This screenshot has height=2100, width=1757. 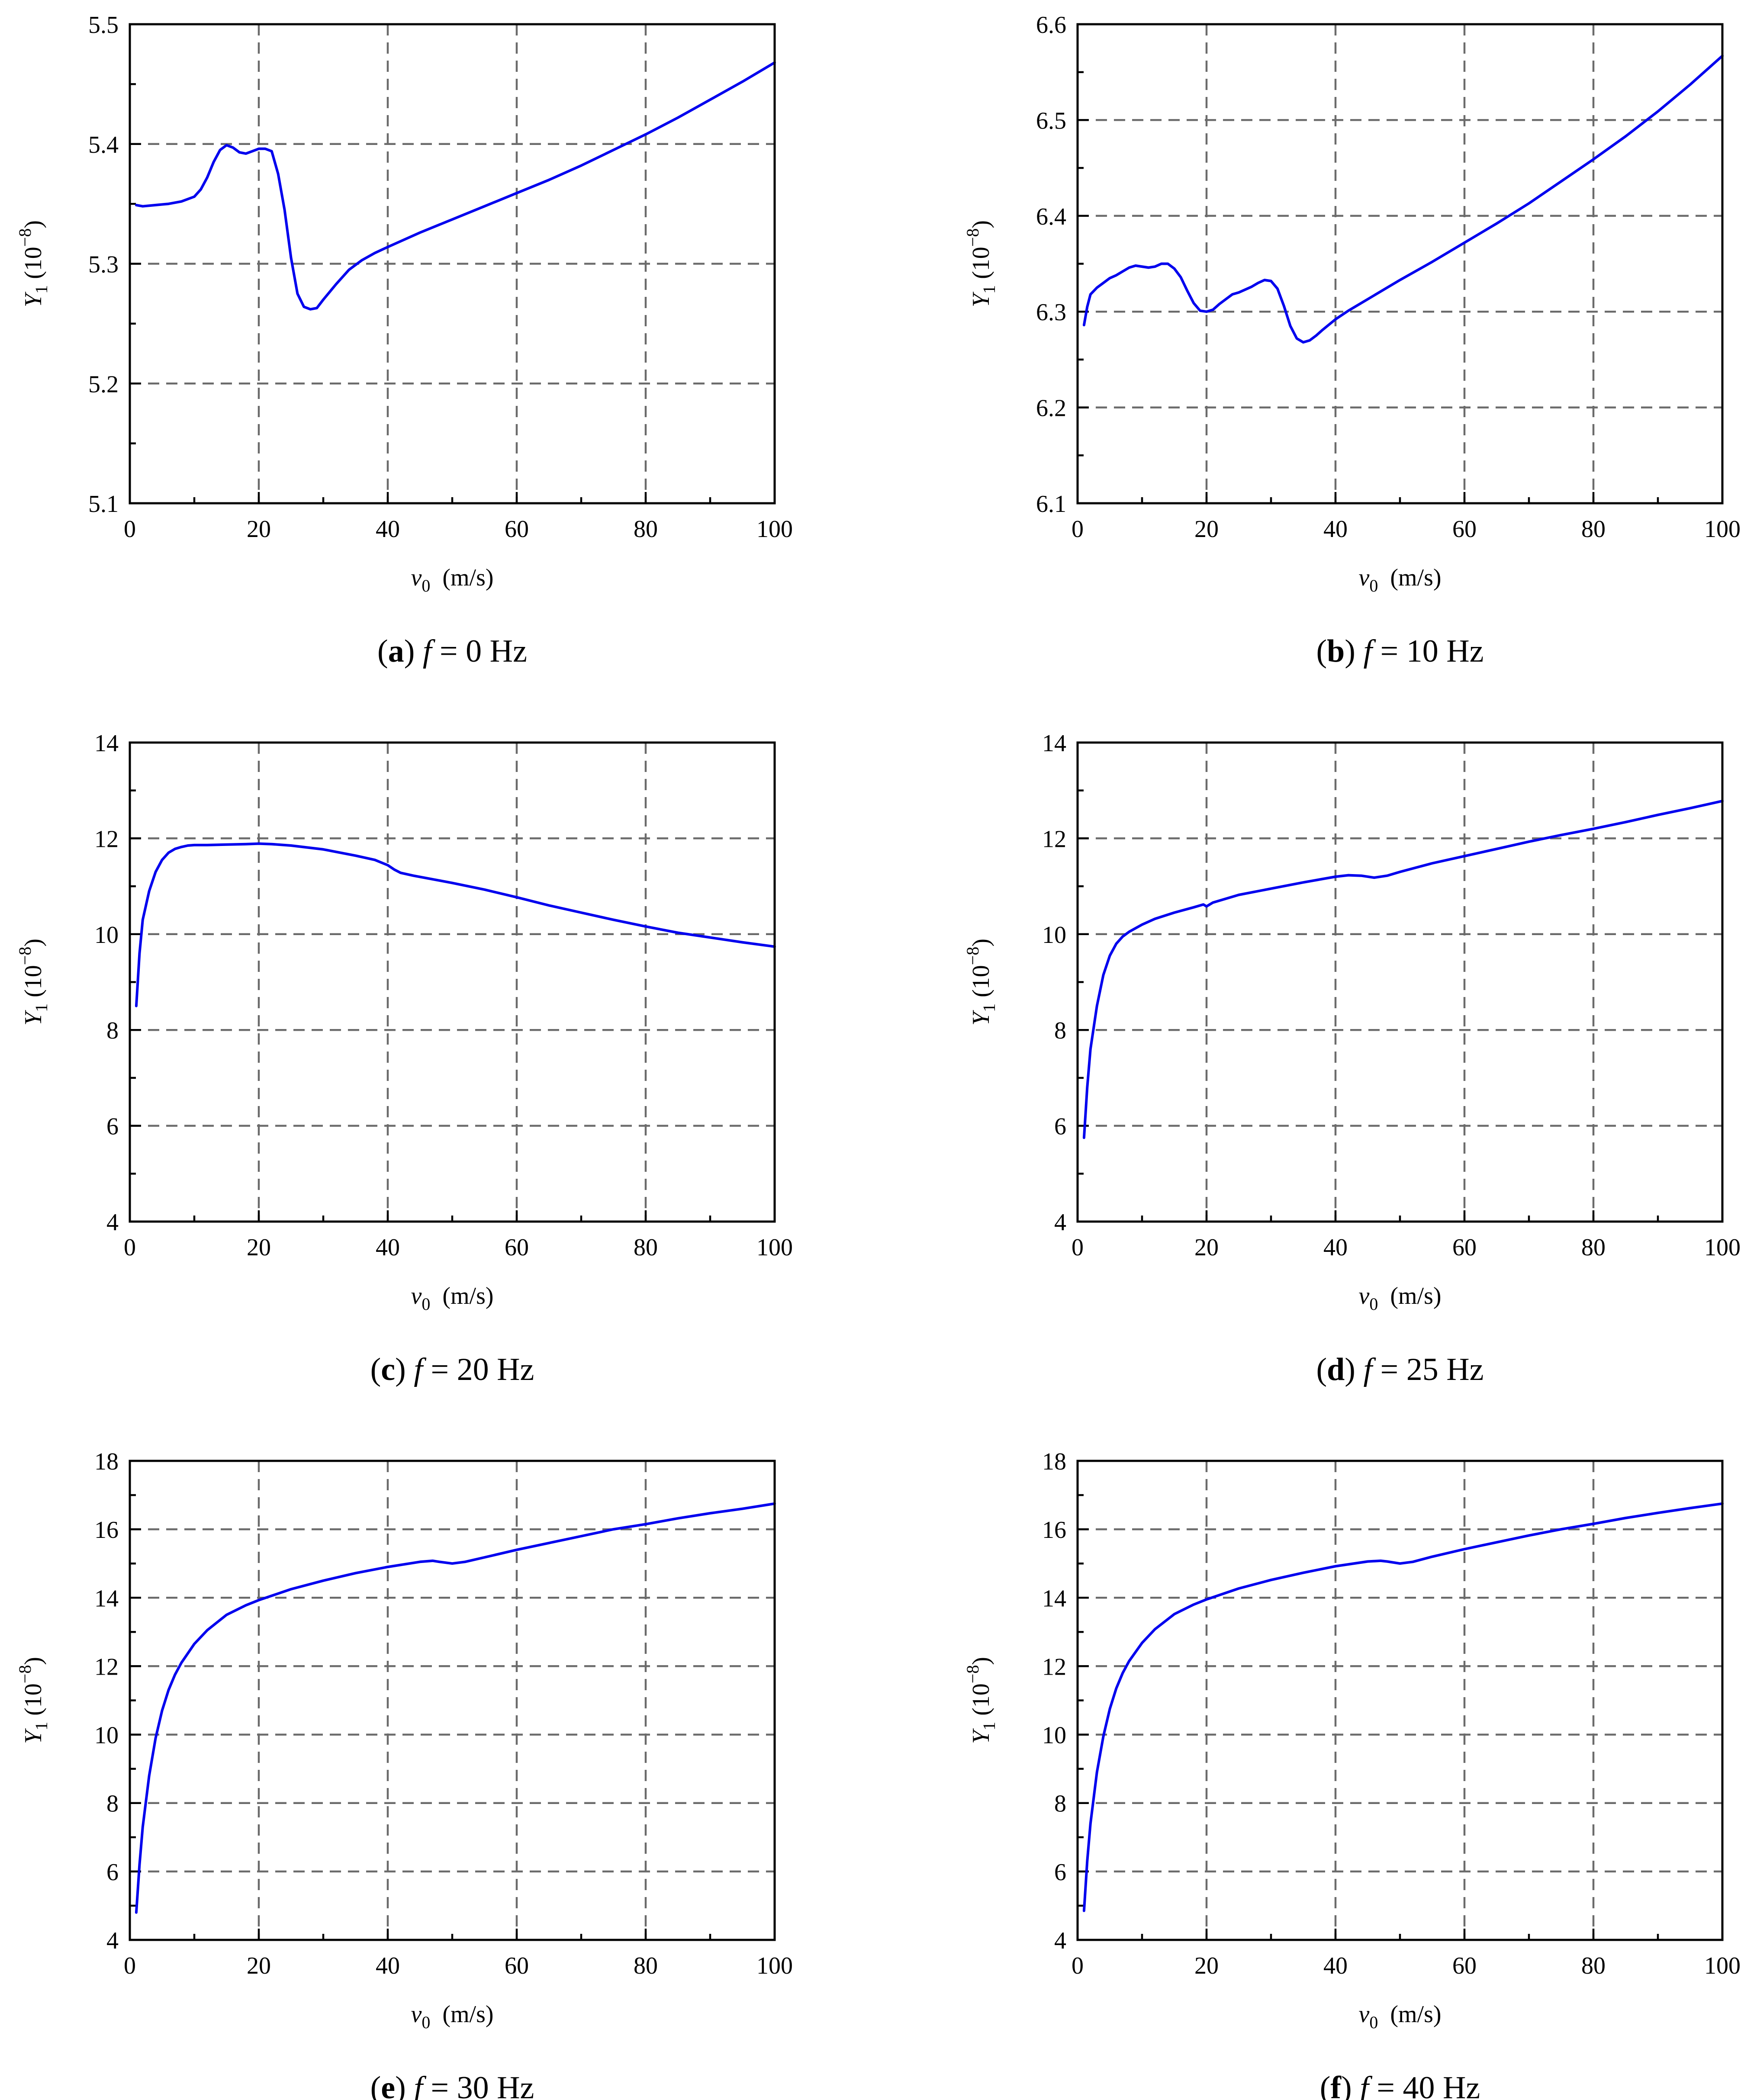 I want to click on y-tick-label: 6.6, so click(x=1051, y=25).